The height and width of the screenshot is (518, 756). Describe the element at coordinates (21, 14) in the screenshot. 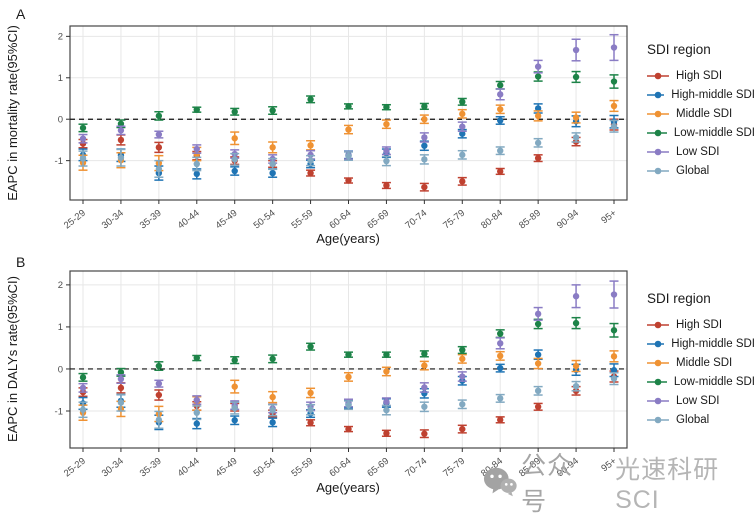

I see `panel-a-label: A` at that location.